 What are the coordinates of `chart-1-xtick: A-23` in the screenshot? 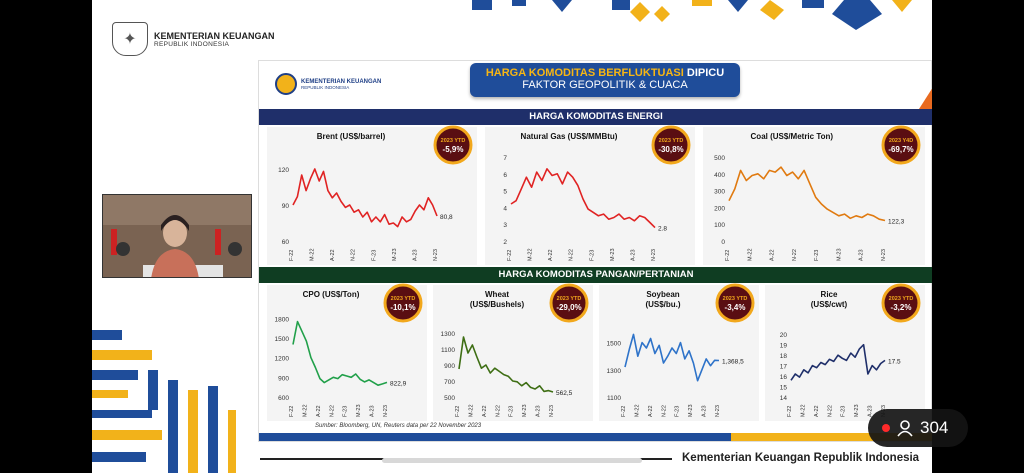 It's located at (633, 255).